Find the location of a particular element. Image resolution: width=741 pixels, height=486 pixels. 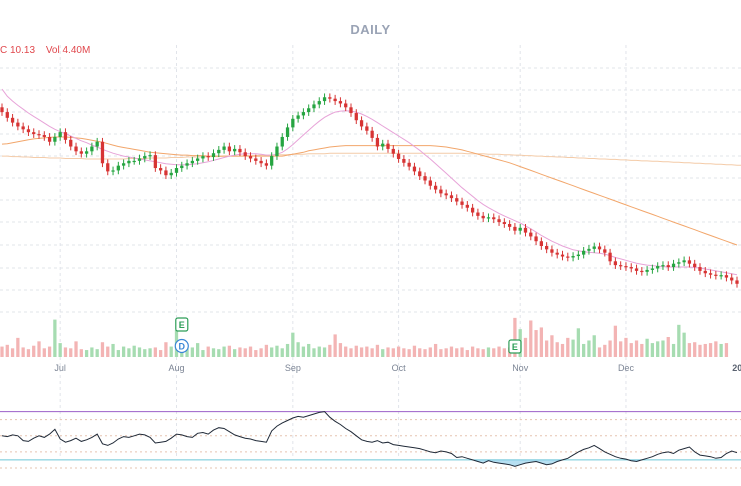

price-legend: C 10.13 Vol 4.40M is located at coordinates (49, 50).